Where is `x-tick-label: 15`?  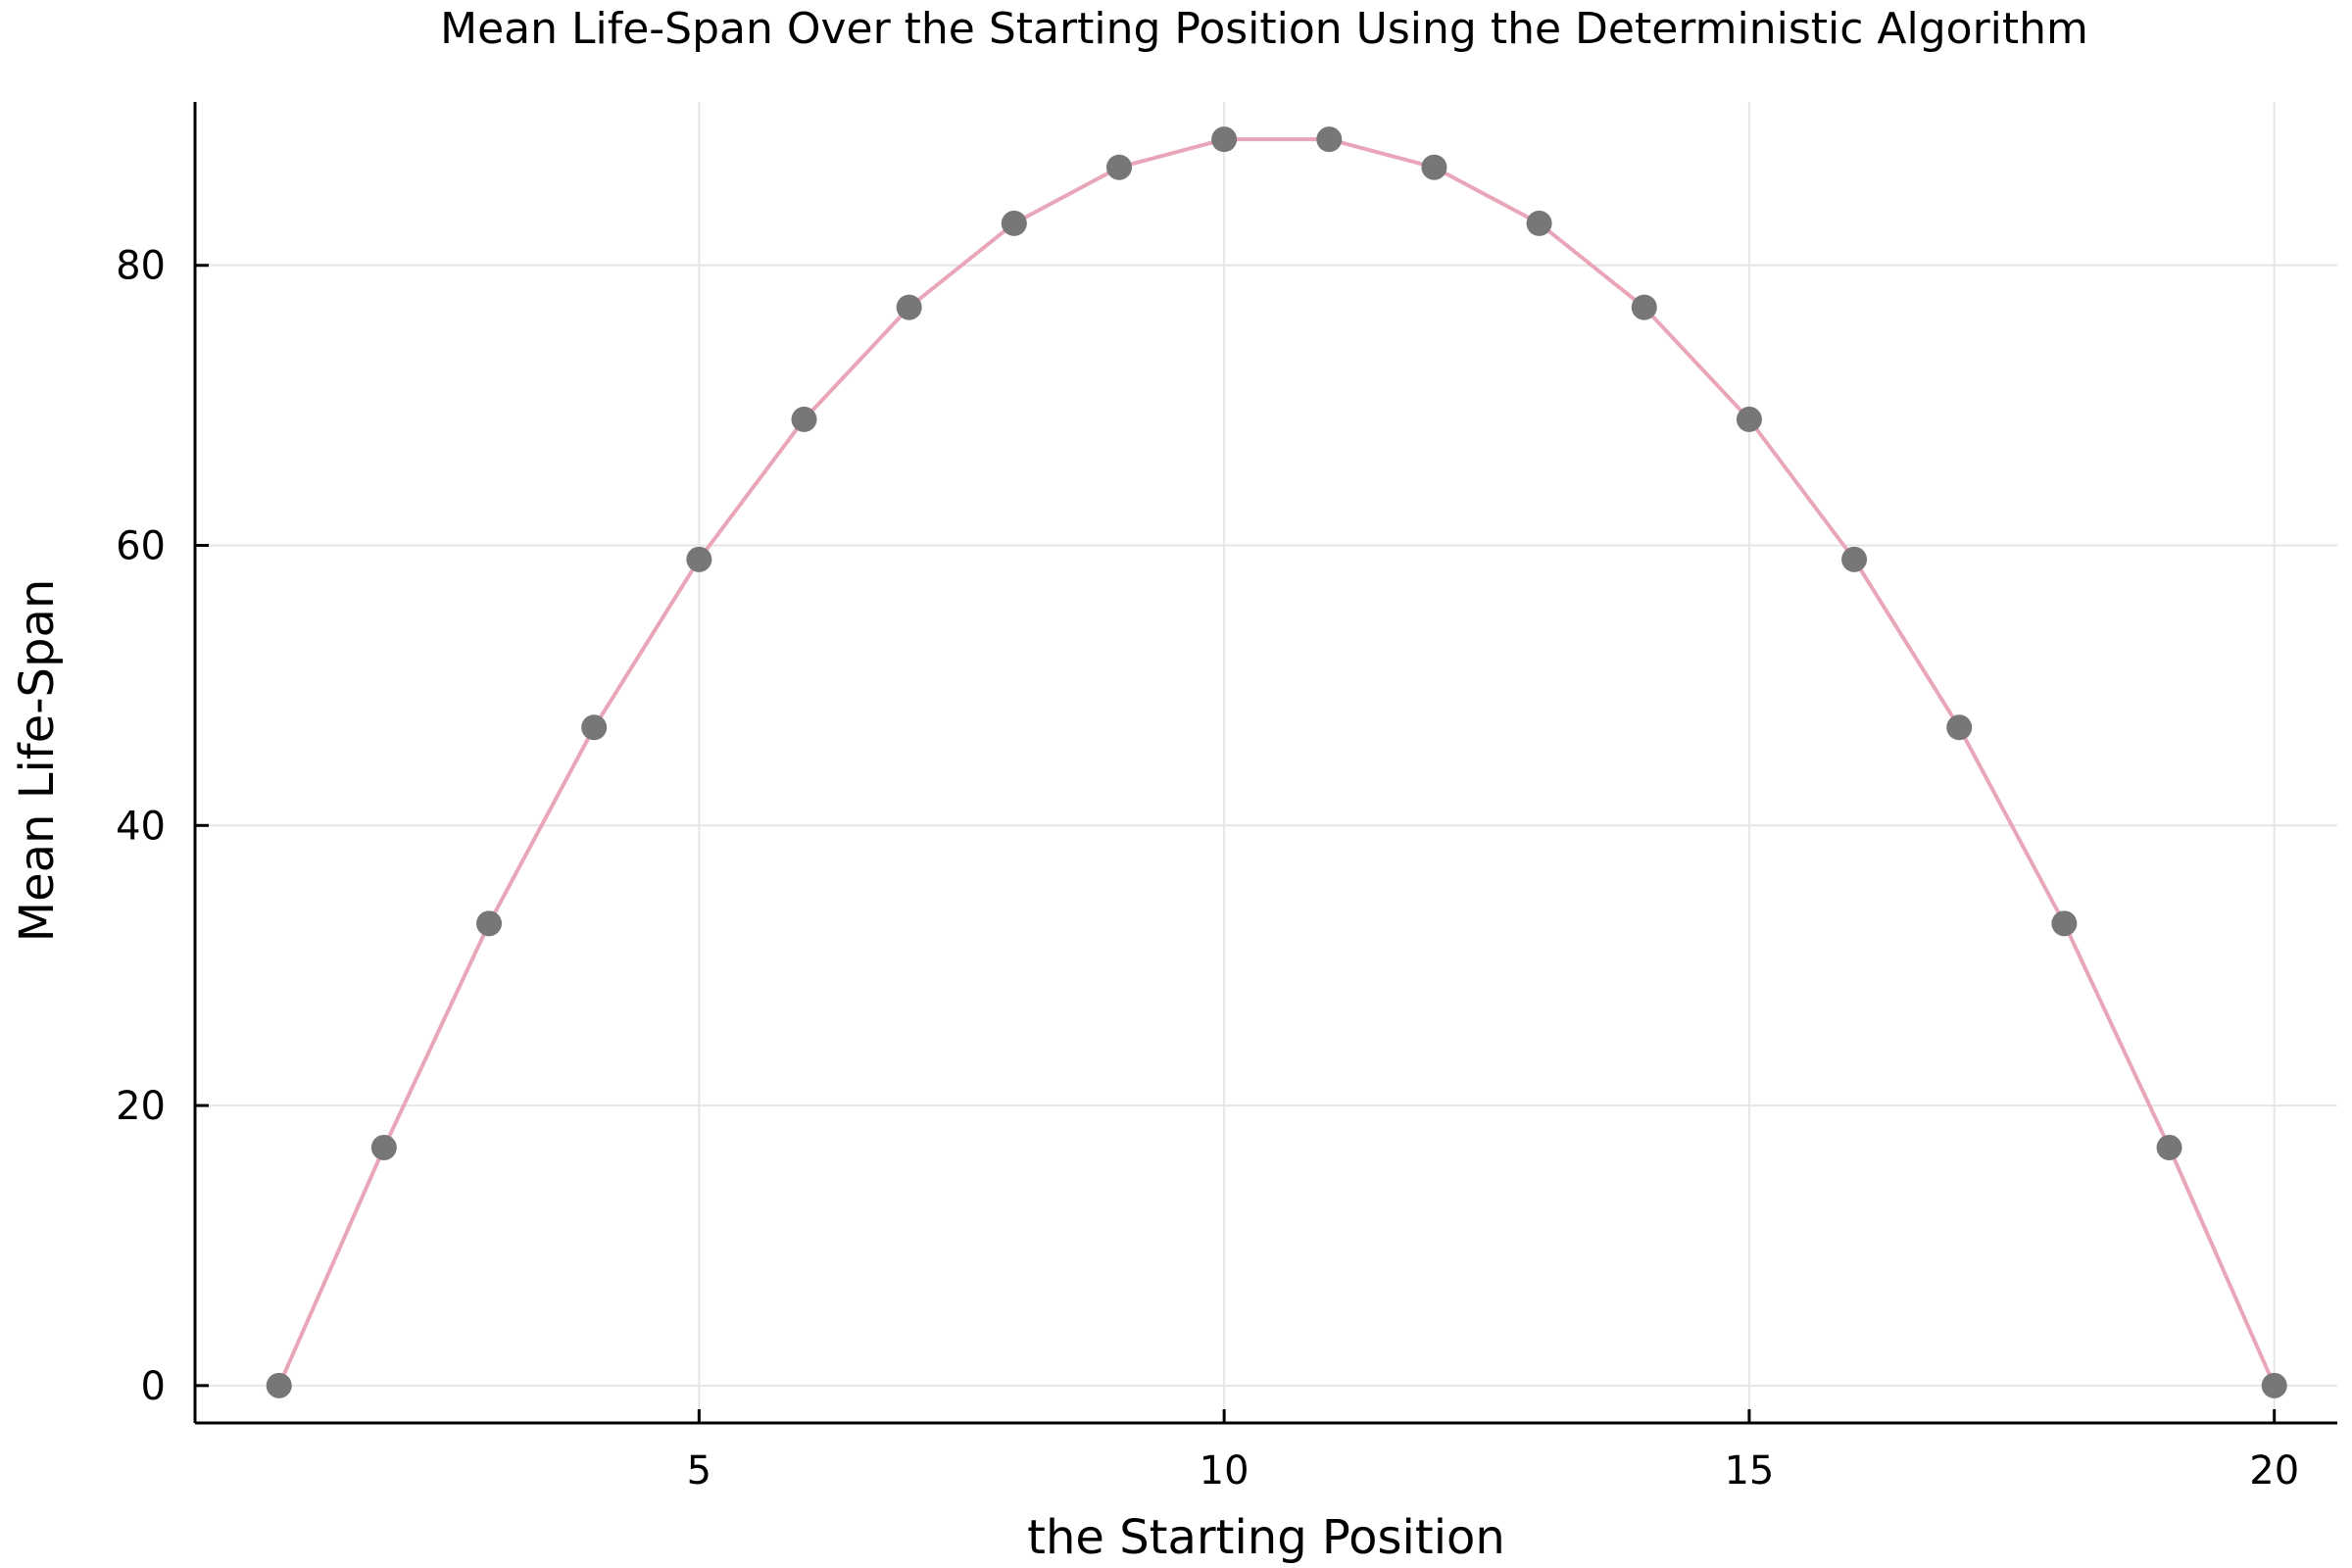
x-tick-label: 15 is located at coordinates (1749, 1471).